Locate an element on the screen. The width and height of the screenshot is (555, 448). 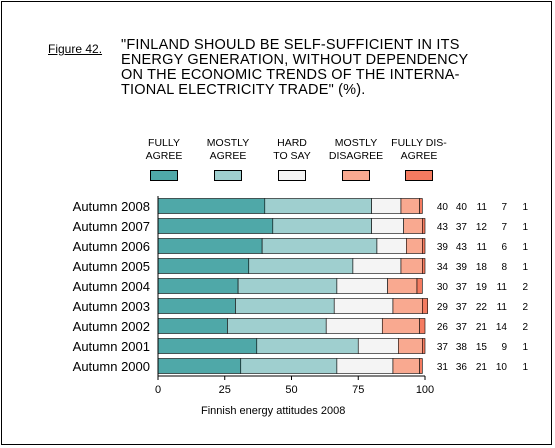
data-label: 43 is located at coordinates (462, 247).